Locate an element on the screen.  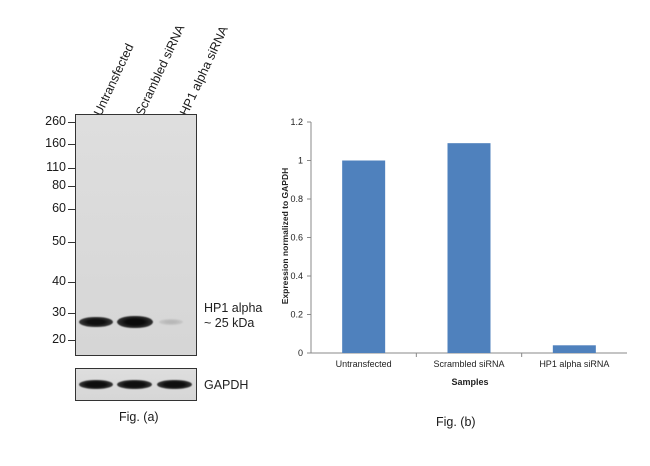
bar-untransfected is located at coordinates (364, 256).